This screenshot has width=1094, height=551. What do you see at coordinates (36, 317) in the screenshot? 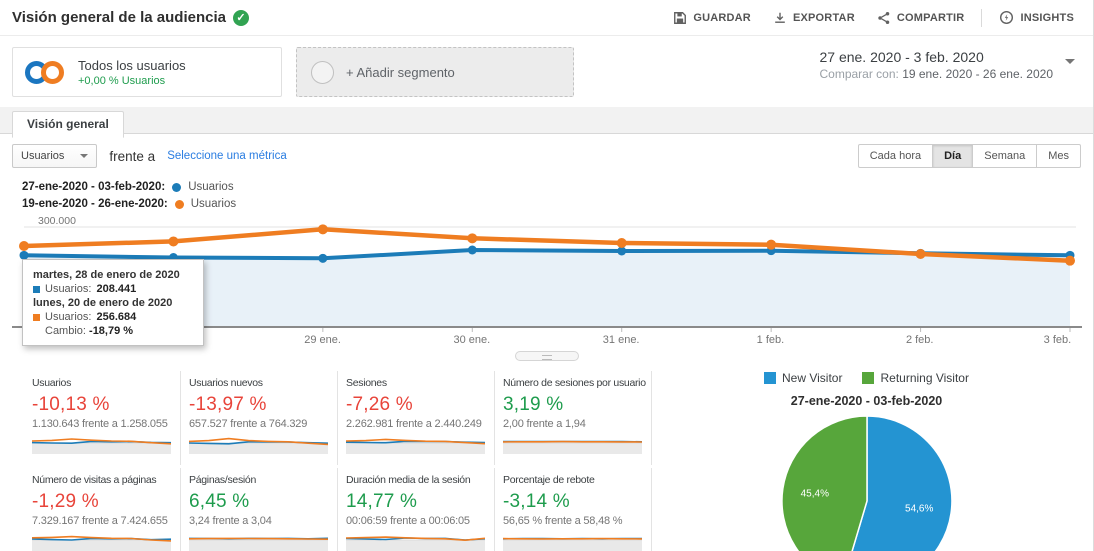
I see `orange-square-icon` at bounding box center [36, 317].